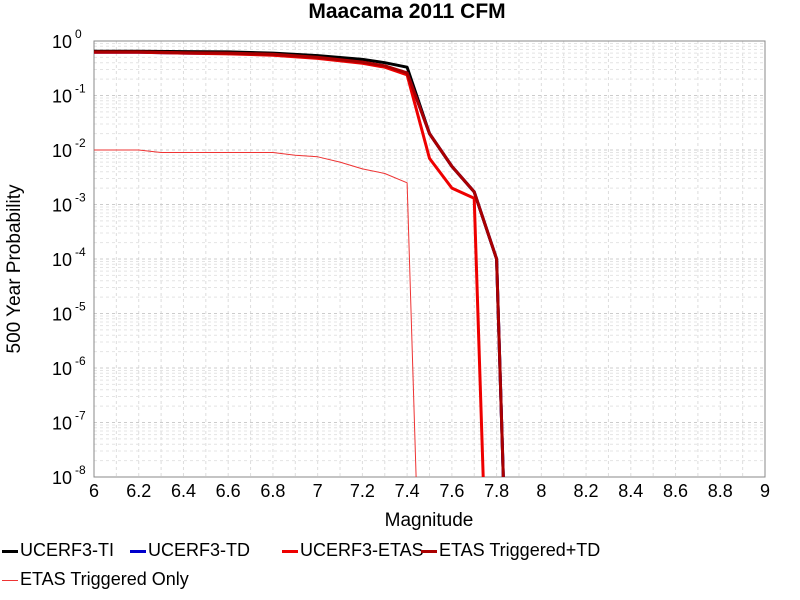 This screenshot has height=600, width=800. I want to click on legend-item: ETAS Triggered Only, so click(95, 579).